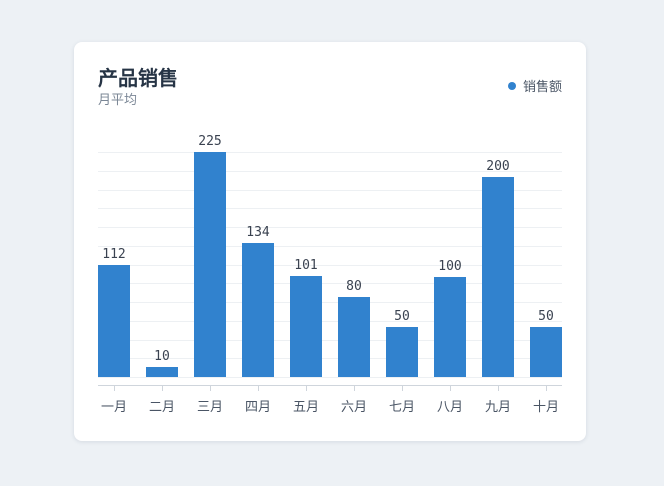  I want to click on legend-label: 销售额, so click(542, 87).